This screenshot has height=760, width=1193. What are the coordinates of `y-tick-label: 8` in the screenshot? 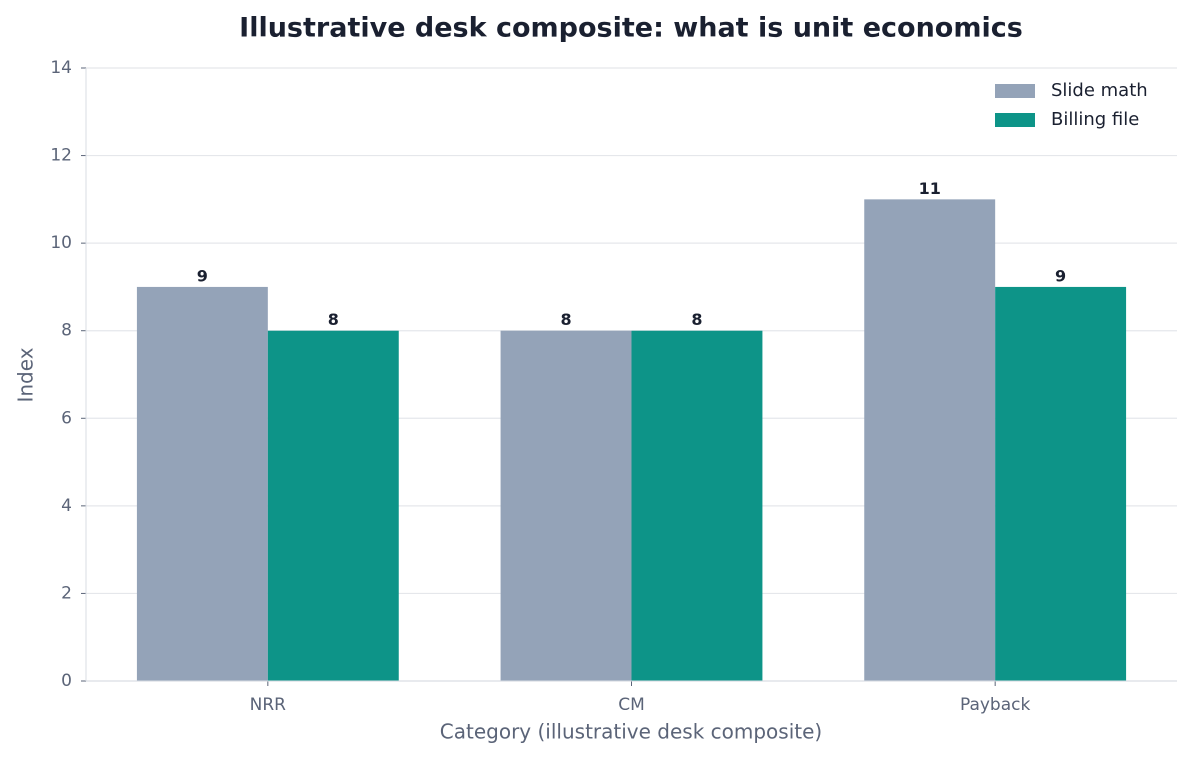 It's located at (66, 331).